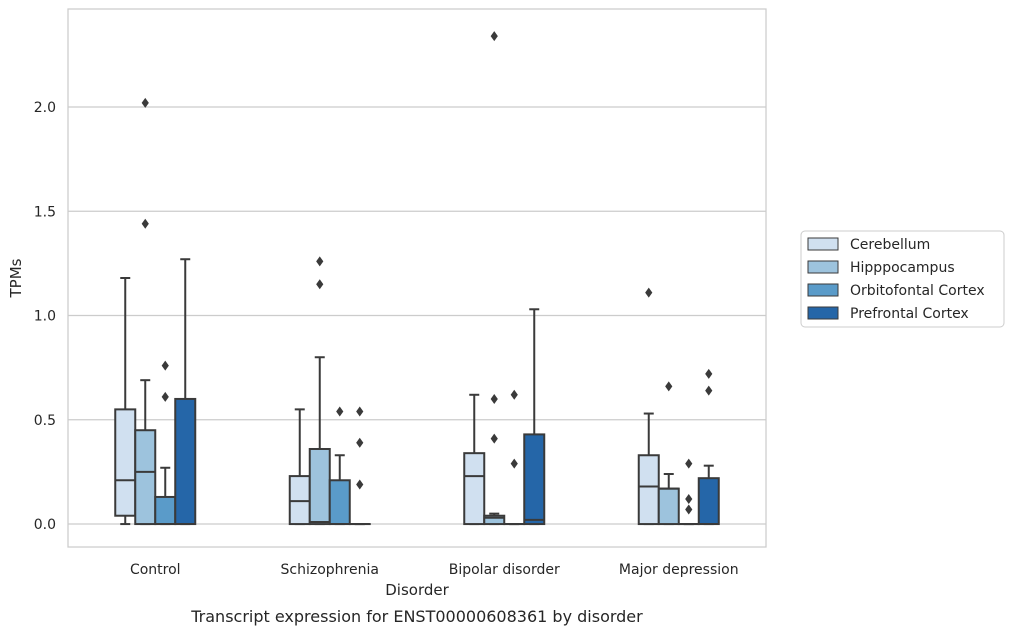 This screenshot has height=634, width=1014. Describe the element at coordinates (417, 590) in the screenshot. I see `x-axis-label: Disorder` at that location.